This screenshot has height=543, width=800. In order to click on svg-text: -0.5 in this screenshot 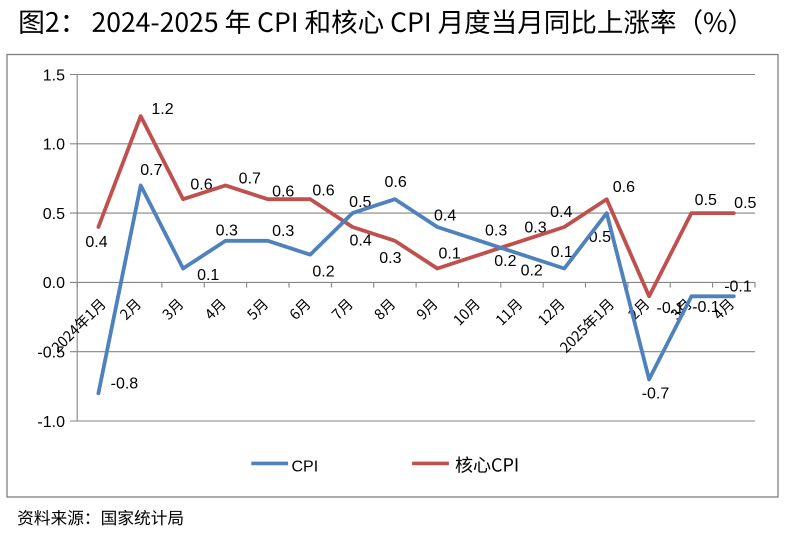, I will do `click(51, 353)`.